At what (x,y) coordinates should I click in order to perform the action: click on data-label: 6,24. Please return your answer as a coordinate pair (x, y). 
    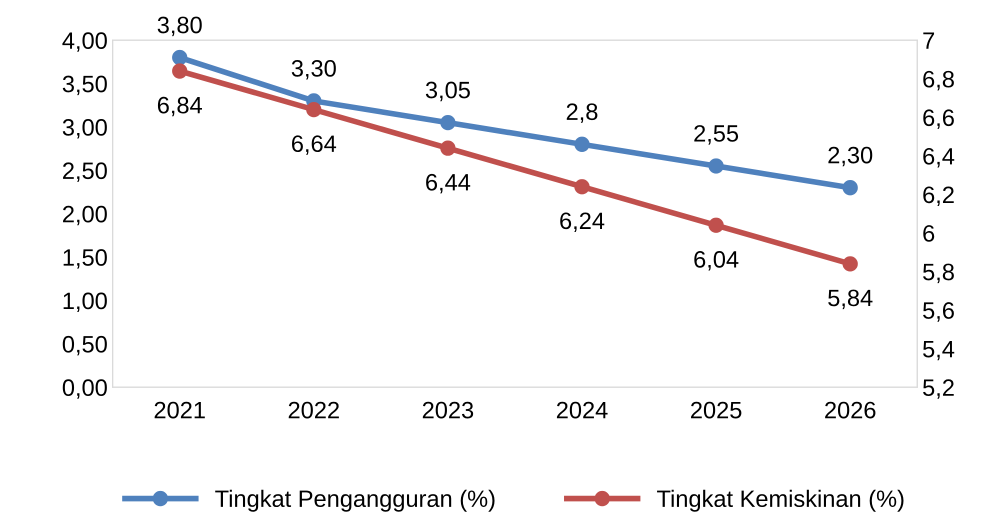
    Looking at the image, I should click on (582, 222).